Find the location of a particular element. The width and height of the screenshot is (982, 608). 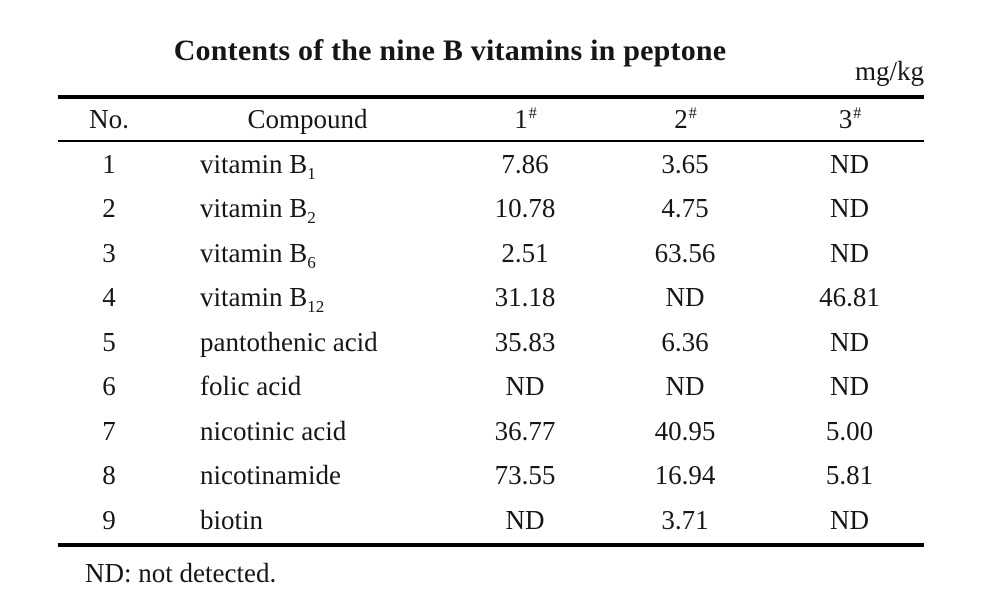

cell-sample3: 5.81 is located at coordinates (849, 475).